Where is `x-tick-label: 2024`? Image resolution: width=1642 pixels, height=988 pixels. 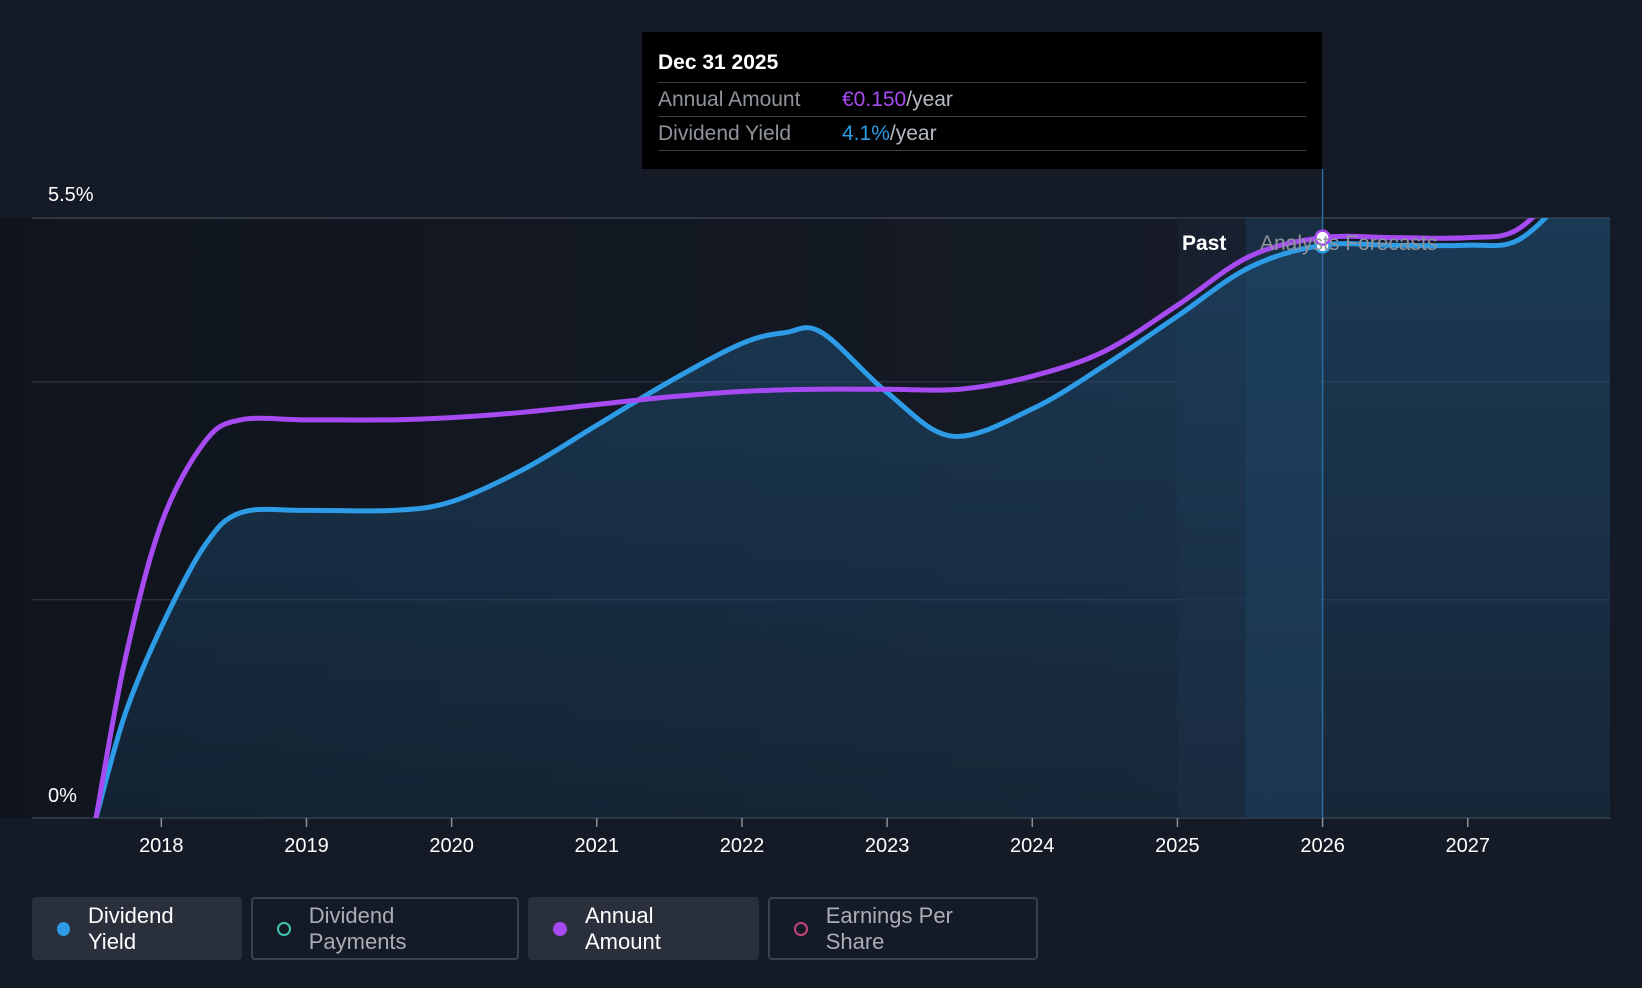
x-tick-label: 2024 is located at coordinates (1032, 846).